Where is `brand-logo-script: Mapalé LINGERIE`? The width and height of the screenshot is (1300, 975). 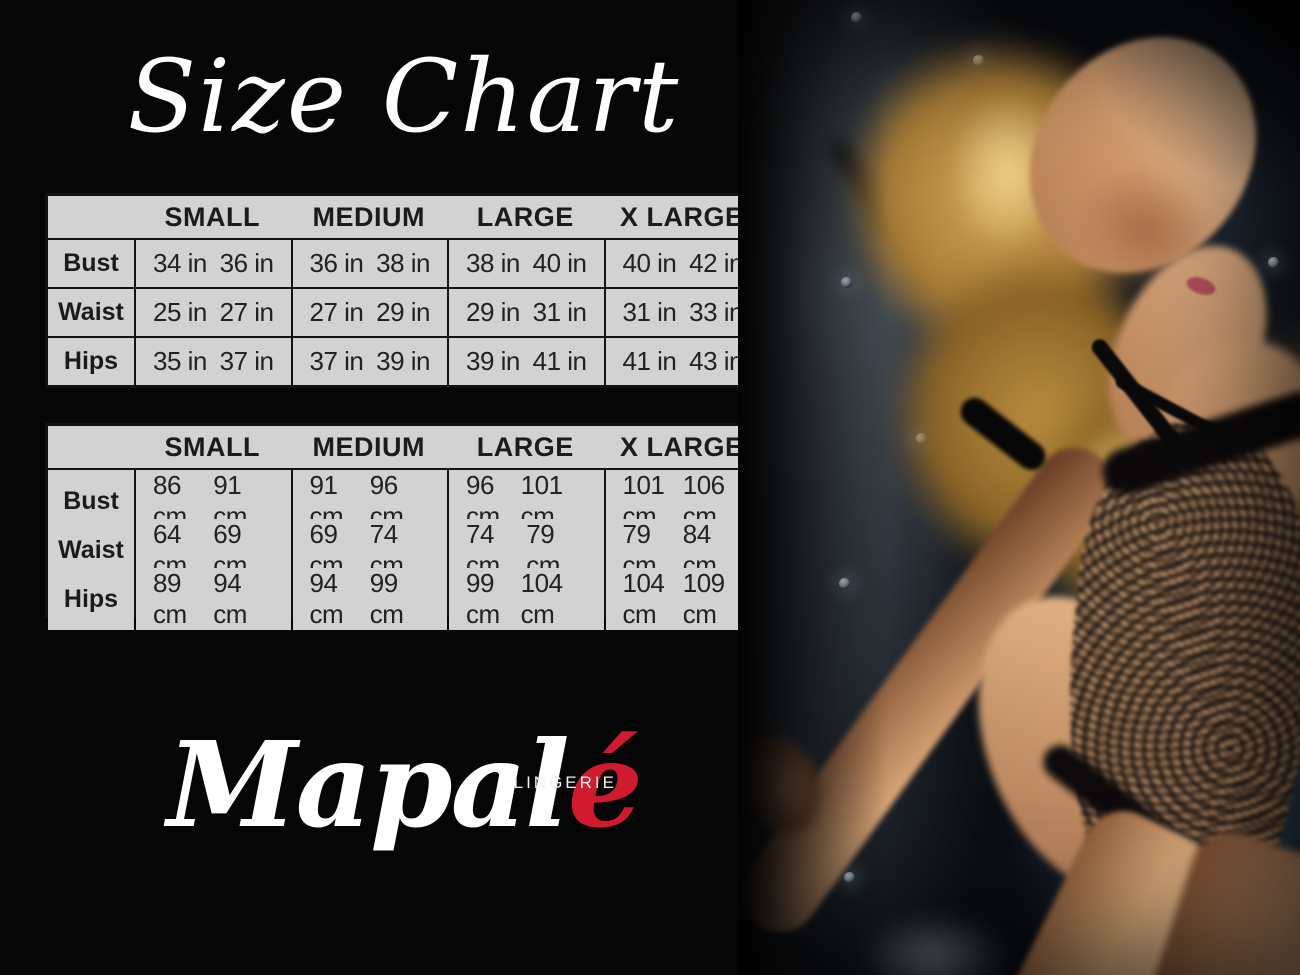 brand-logo-script: Mapalé LINGERIE is located at coordinates (405, 785).